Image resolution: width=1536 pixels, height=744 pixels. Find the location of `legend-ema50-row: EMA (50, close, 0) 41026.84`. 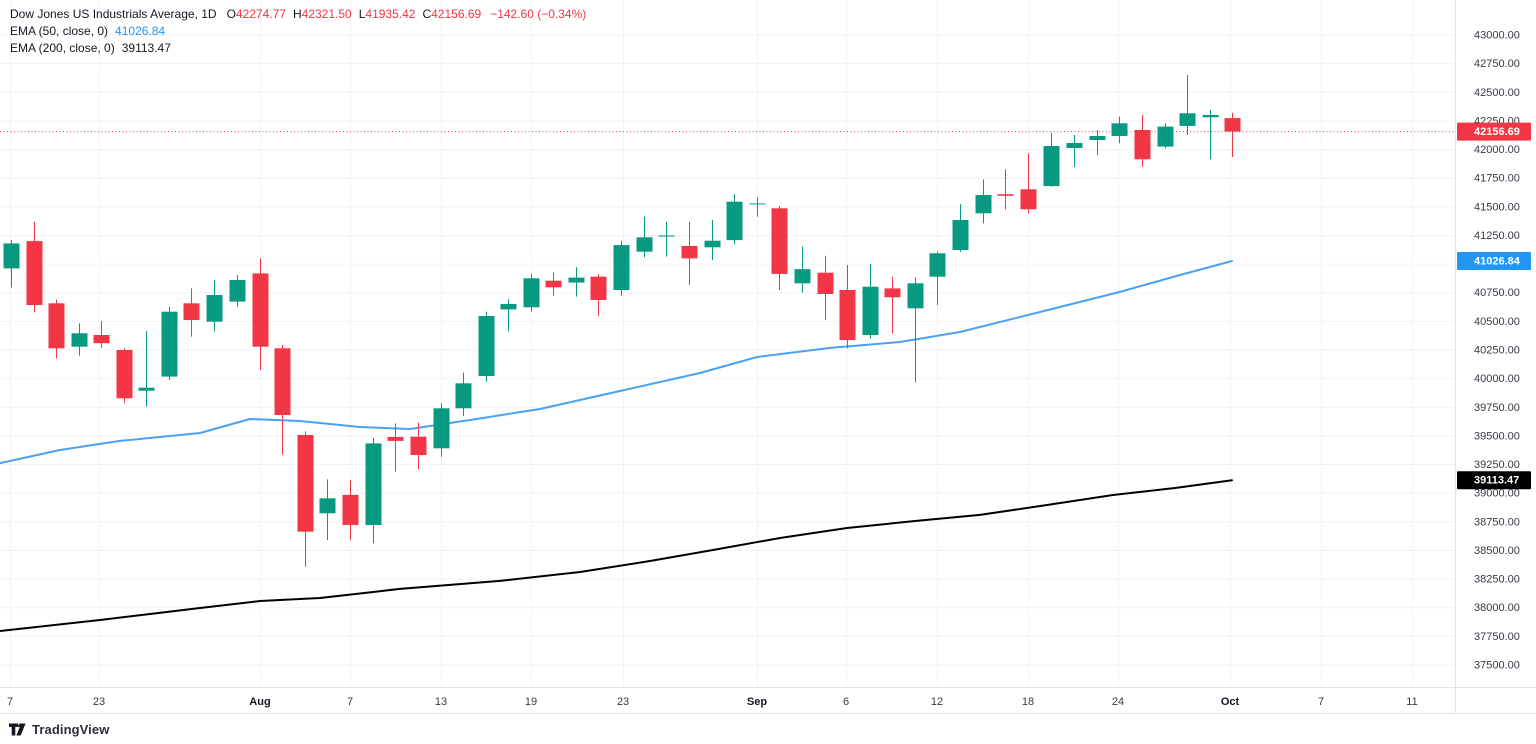

legend-ema50-row: EMA (50, close, 0) 41026.84 is located at coordinates (298, 31).